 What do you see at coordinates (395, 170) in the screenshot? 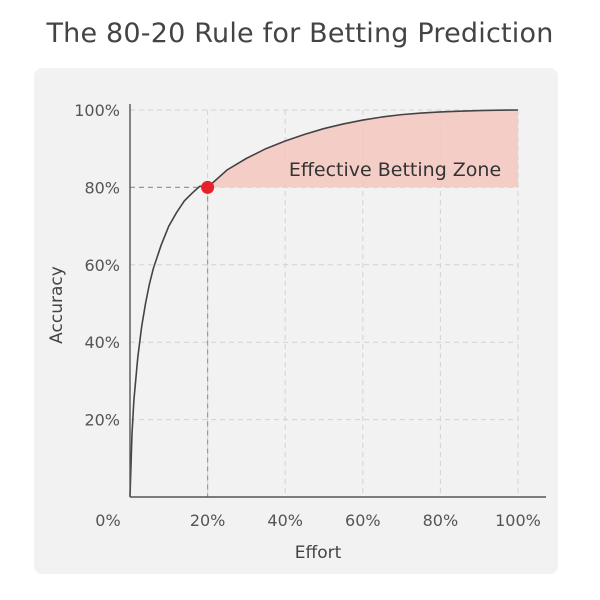
I see `effective-zone-label: Effective Betting Zone` at bounding box center [395, 170].